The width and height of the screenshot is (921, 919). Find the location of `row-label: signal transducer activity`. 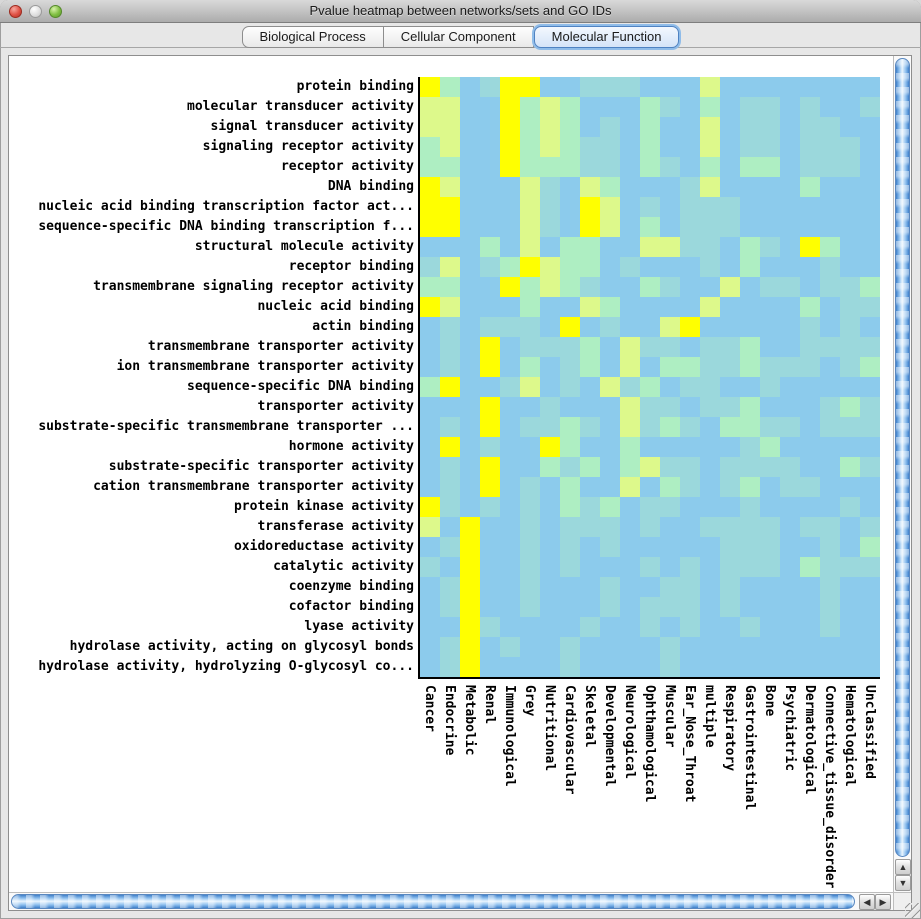

row-label: signal transducer activity is located at coordinates (312, 126).